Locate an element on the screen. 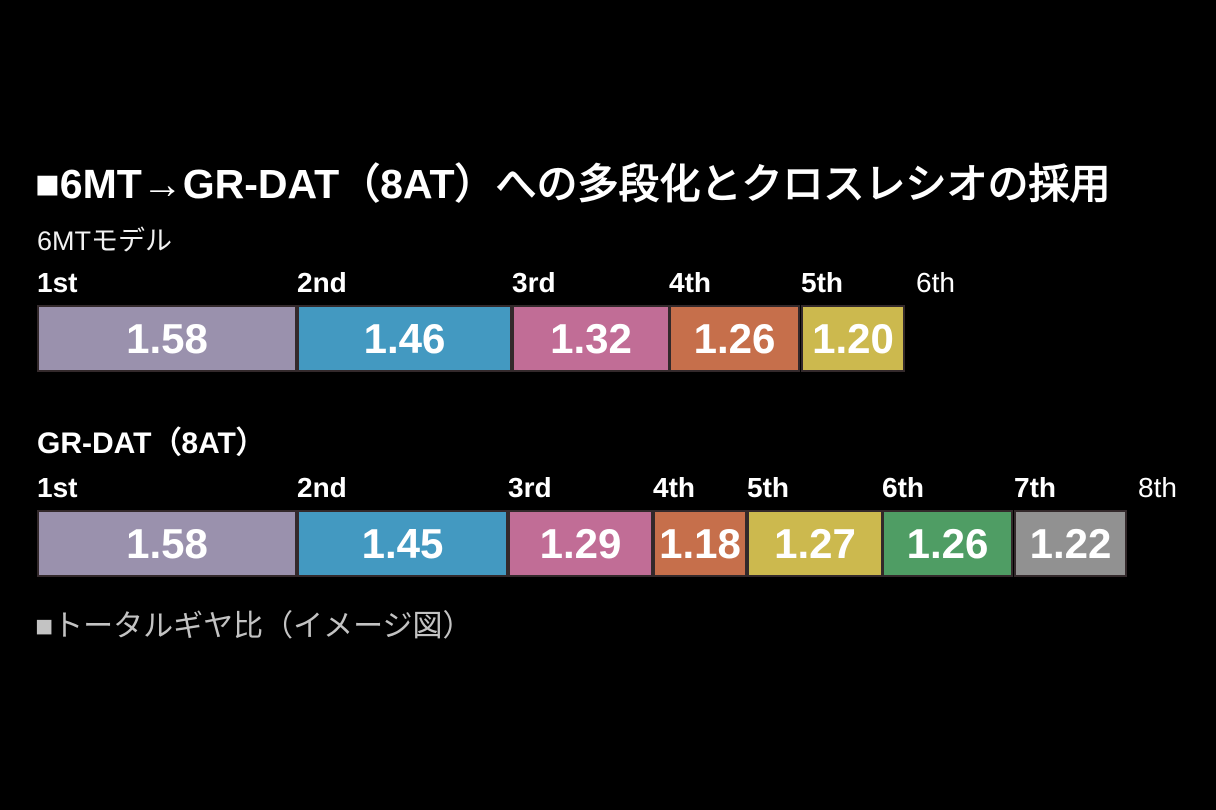 The height and width of the screenshot is (810, 1216). gear-step-ratio-value: 1.32 is located at coordinates (591, 338).